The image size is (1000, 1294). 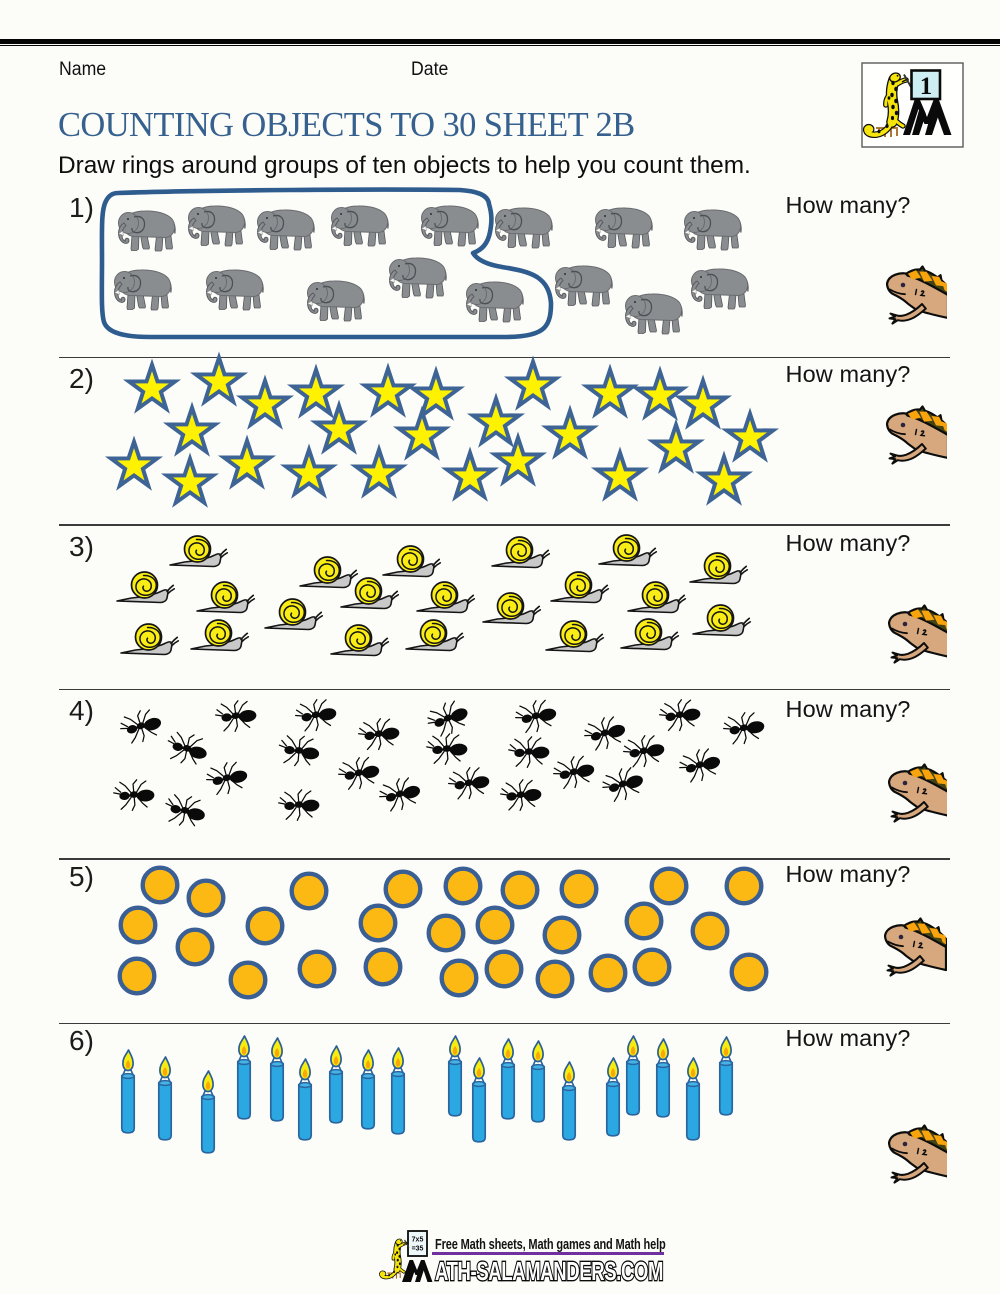 I want to click on svg-text: =35, so click(x=418, y=1249).